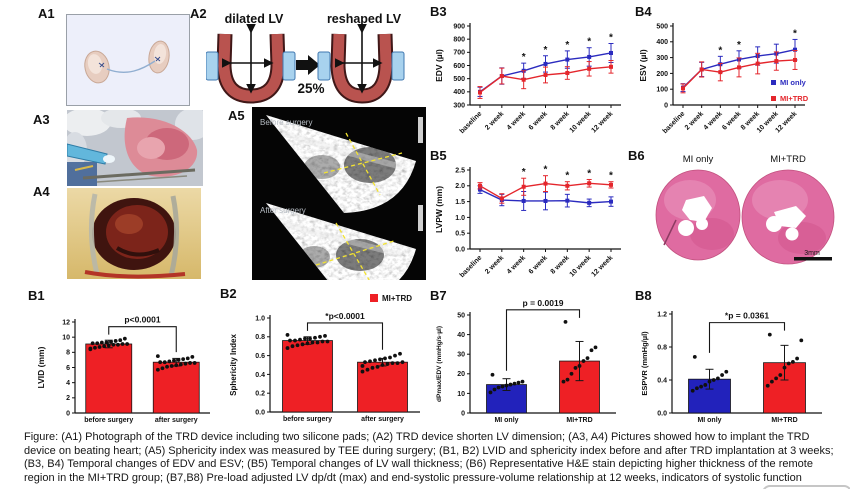  What do you see at coordinates (460, 186) in the screenshot?
I see `svg-text: 2.0` at bounding box center [460, 186].